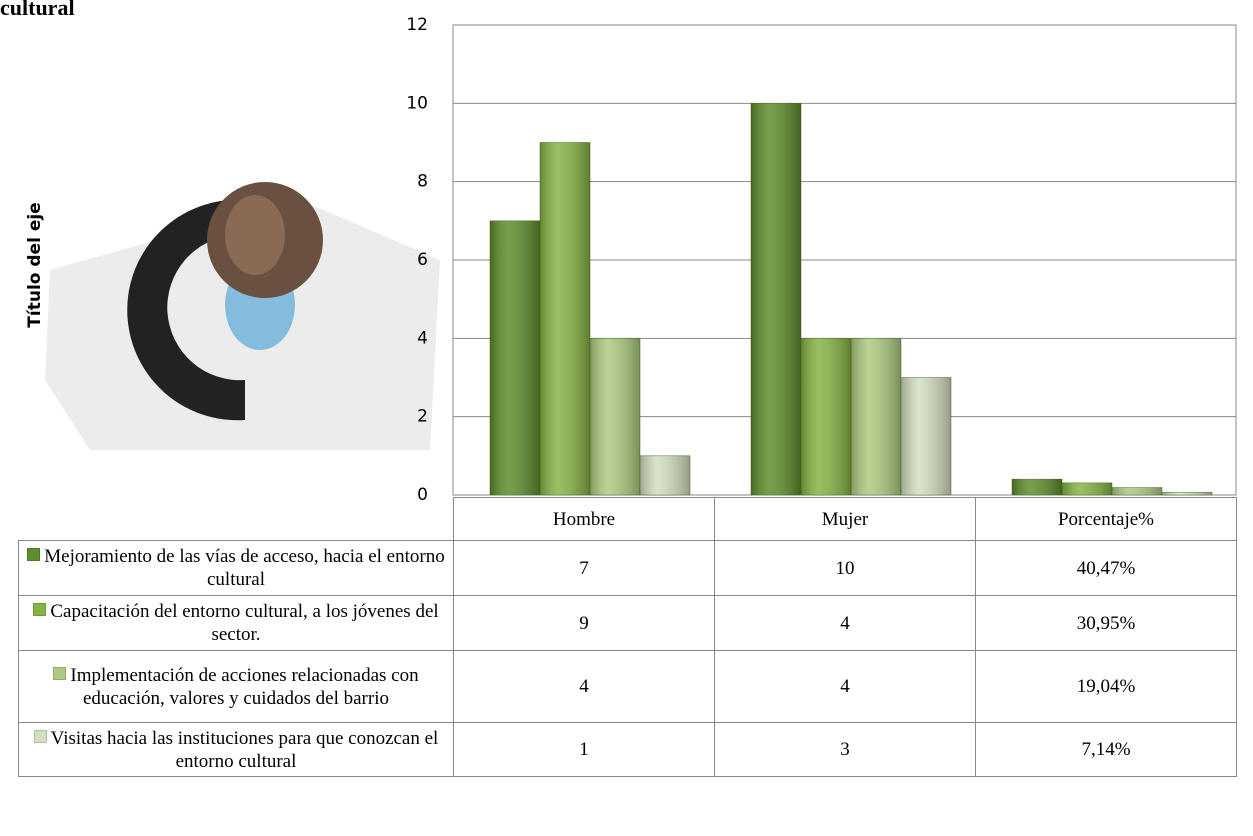 The image size is (1253, 836). I want to click on y-tick-label: 4, so click(422, 338).